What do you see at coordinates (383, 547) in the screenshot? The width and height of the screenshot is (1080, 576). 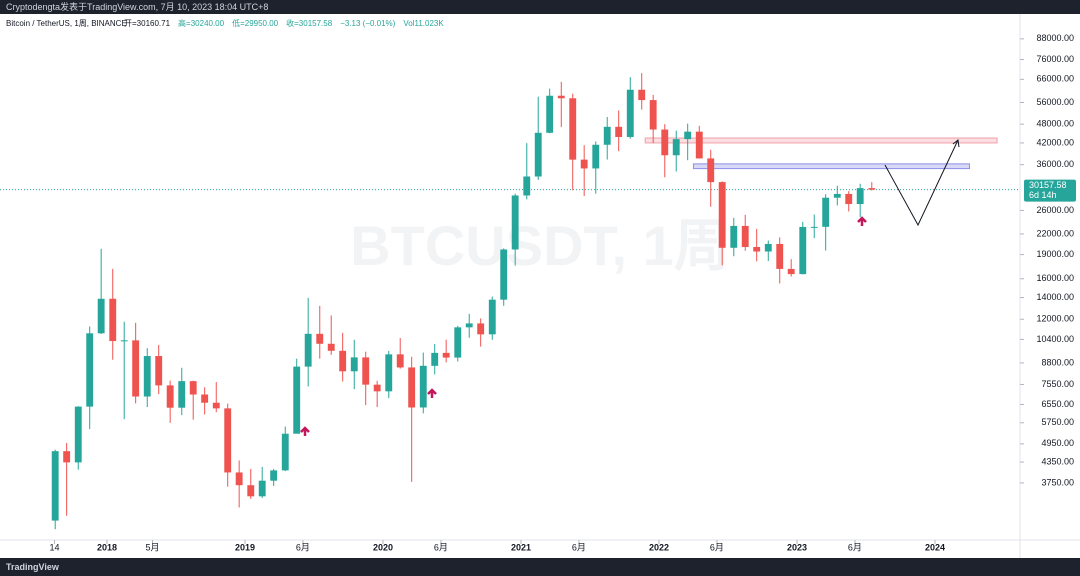 I see `x-tick-label: 2020` at bounding box center [383, 547].